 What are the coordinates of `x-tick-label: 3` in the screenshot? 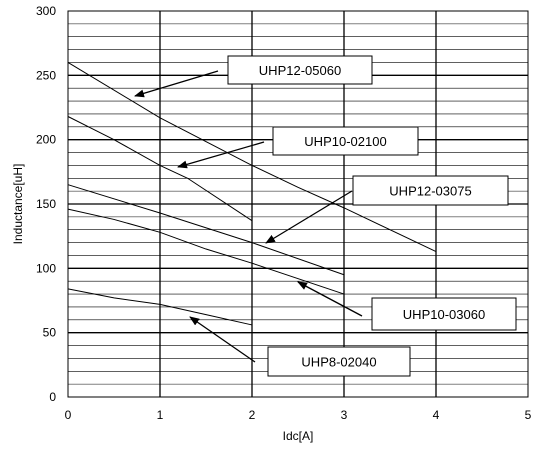 It's located at (344, 415).